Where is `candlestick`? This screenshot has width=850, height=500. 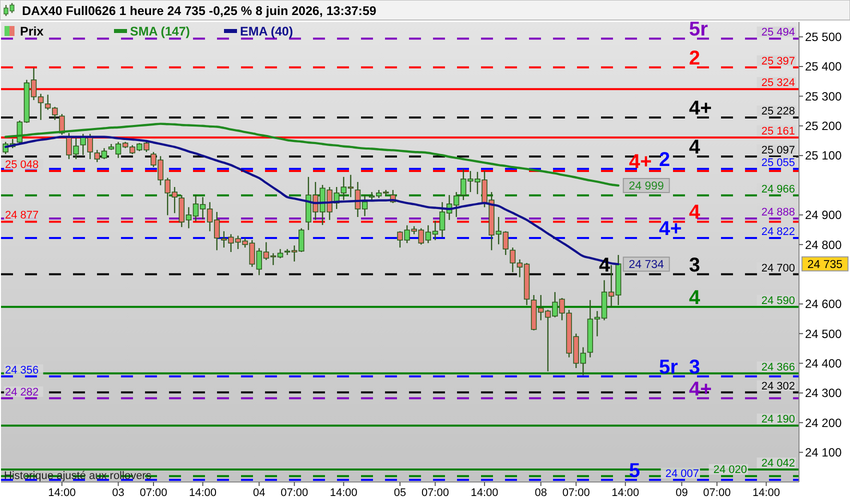
candlestick is located at coordinates (62, 124).